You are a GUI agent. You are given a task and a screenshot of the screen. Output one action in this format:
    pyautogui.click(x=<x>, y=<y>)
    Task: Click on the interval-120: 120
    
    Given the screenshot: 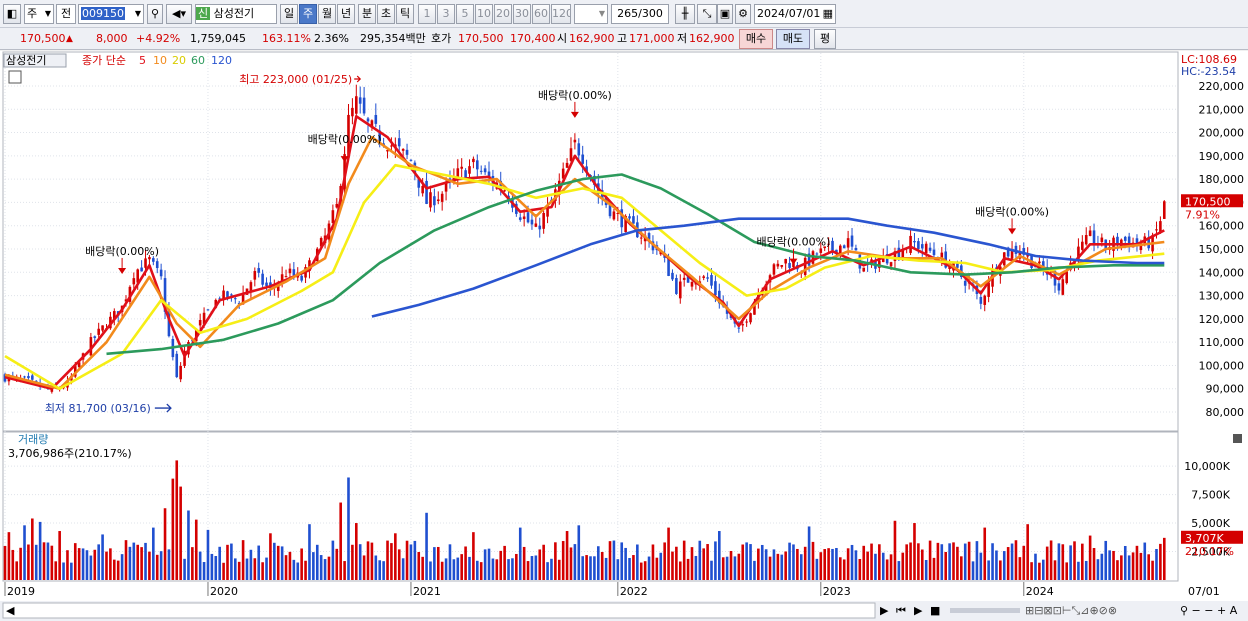 What is the action you would take?
    pyautogui.click(x=561, y=14)
    